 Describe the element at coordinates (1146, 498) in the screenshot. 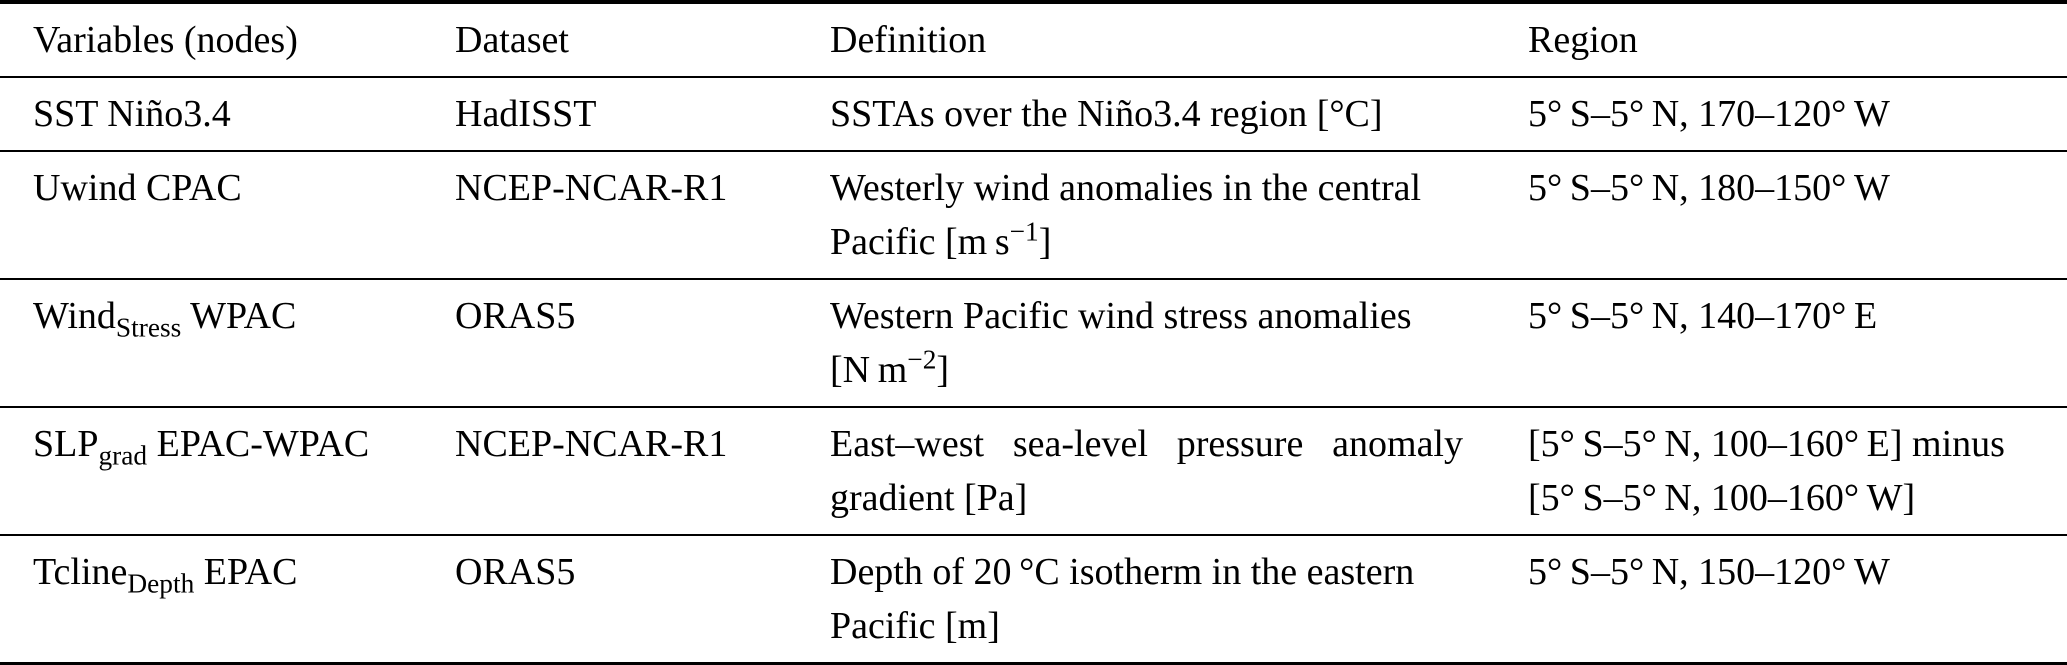

I see `definition-line2: gradient [Pa]` at that location.